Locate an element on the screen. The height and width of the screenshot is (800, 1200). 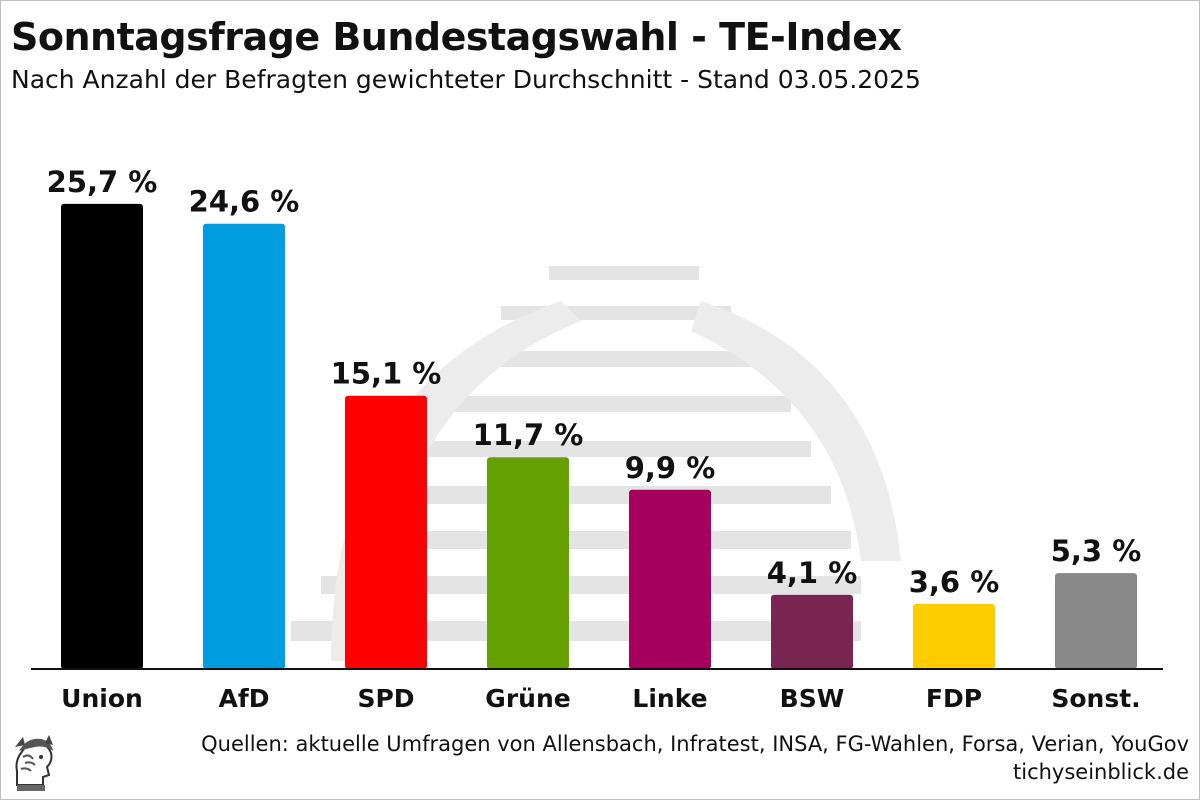
data-label-7: 5,3 % is located at coordinates (1096, 551).